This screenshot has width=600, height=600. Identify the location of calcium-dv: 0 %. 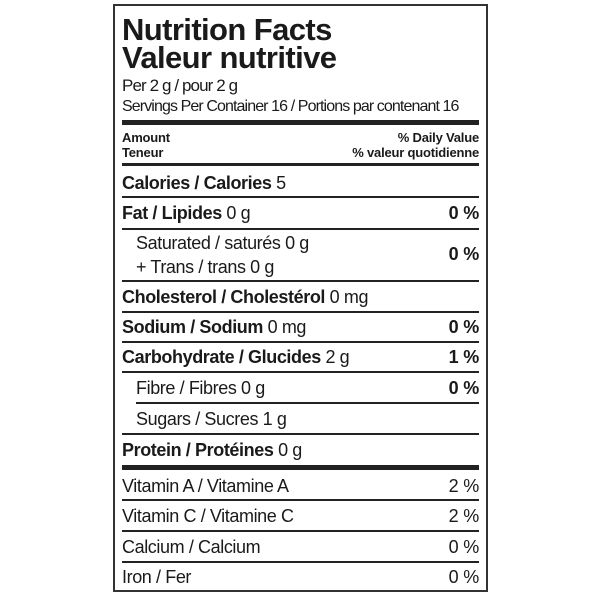
(464, 547).